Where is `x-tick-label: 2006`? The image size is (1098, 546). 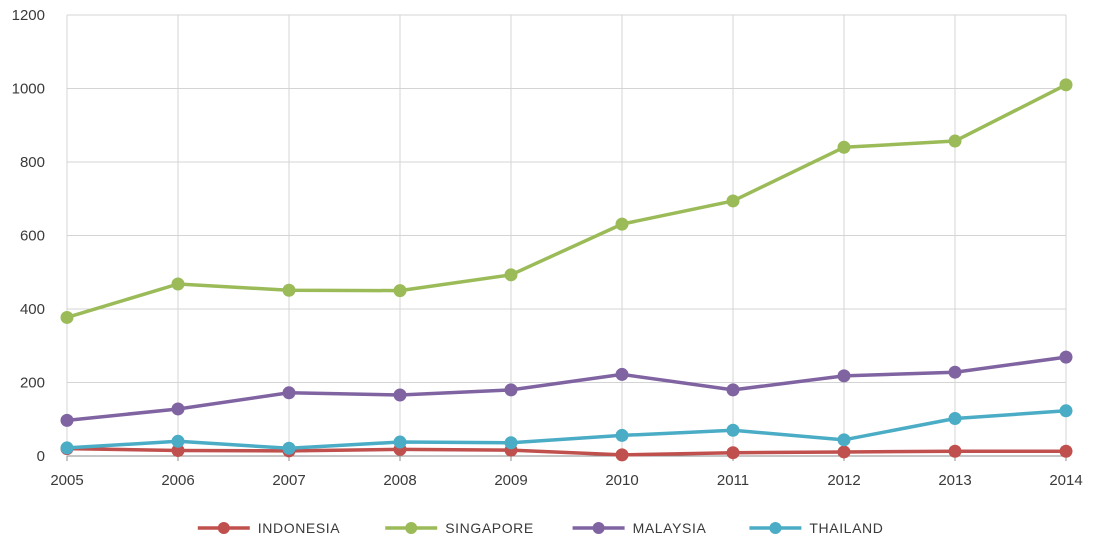 x-tick-label: 2006 is located at coordinates (177, 480).